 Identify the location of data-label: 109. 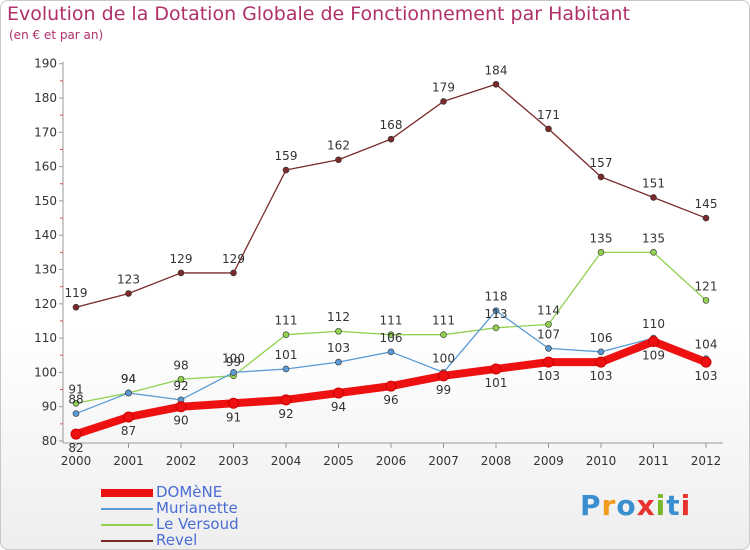
(653, 356).